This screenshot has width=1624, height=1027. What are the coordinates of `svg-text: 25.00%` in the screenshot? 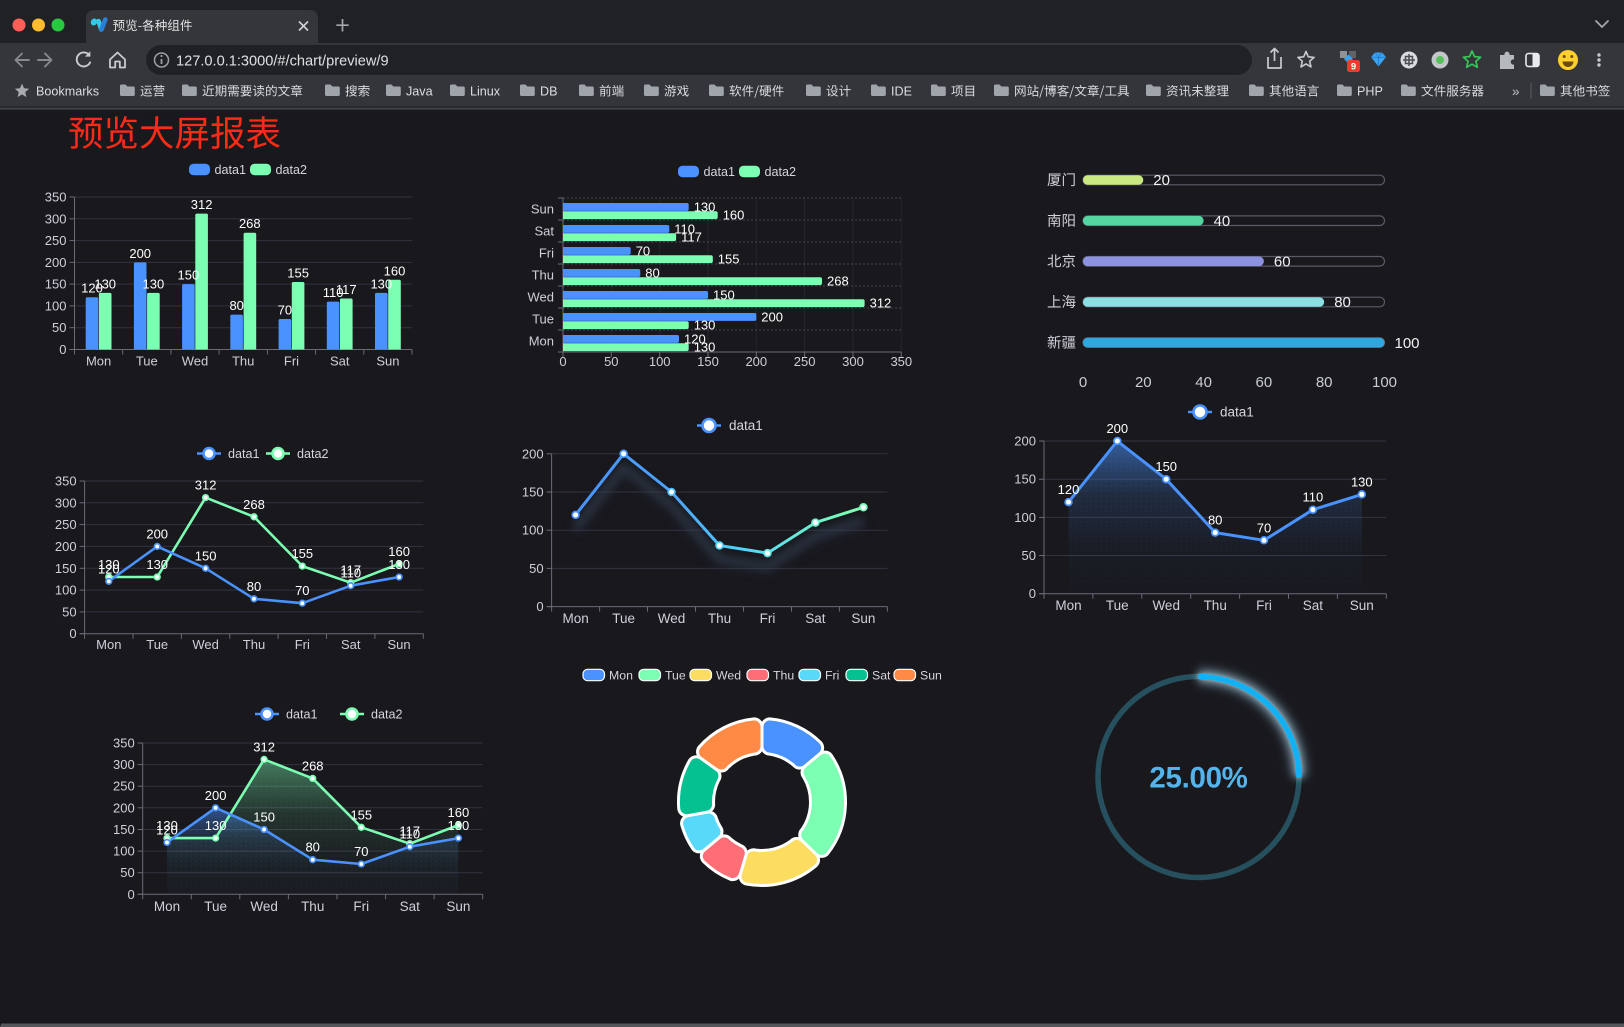 It's located at (1198, 778).